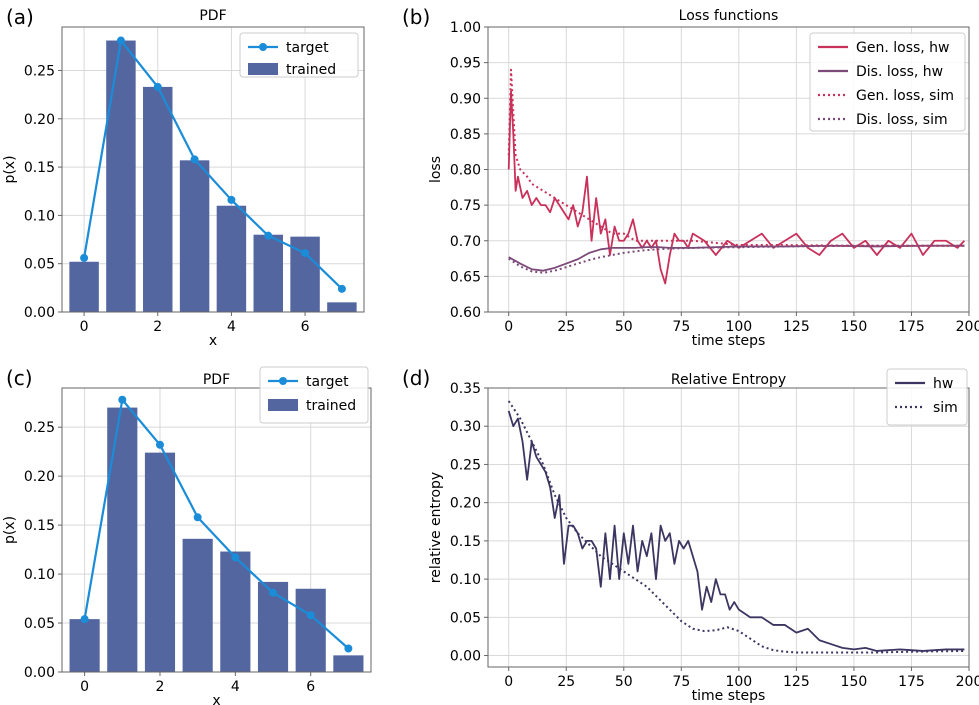  What do you see at coordinates (465, 64) in the screenshot?
I see `y-tick-label: 0.95` at bounding box center [465, 64].